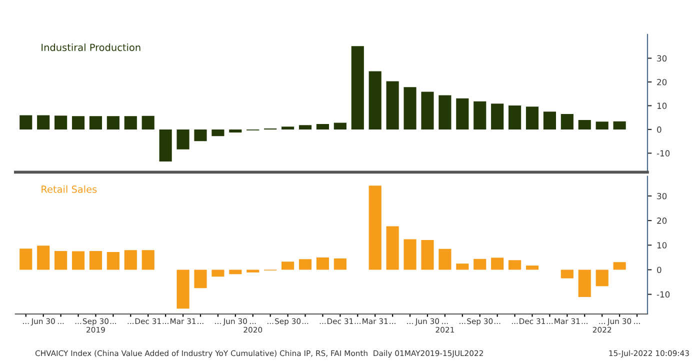  I want to click on text: Retail Sales, so click(69, 189).